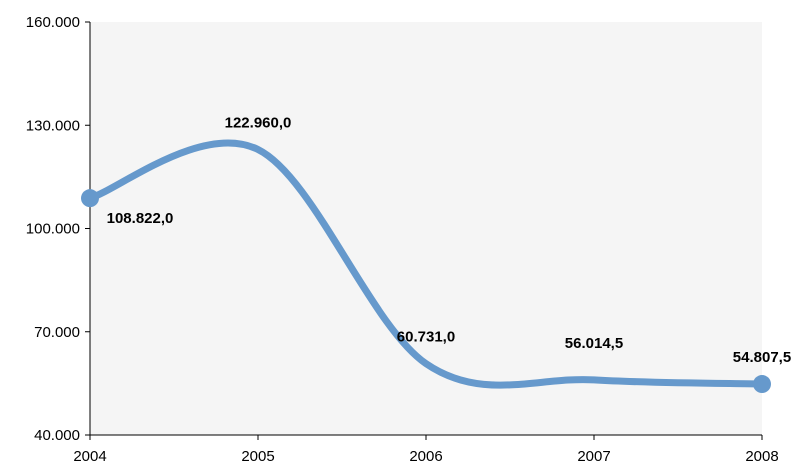 This screenshot has height=468, width=799. What do you see at coordinates (140, 218) in the screenshot?
I see `data-label: 108.822,0` at bounding box center [140, 218].